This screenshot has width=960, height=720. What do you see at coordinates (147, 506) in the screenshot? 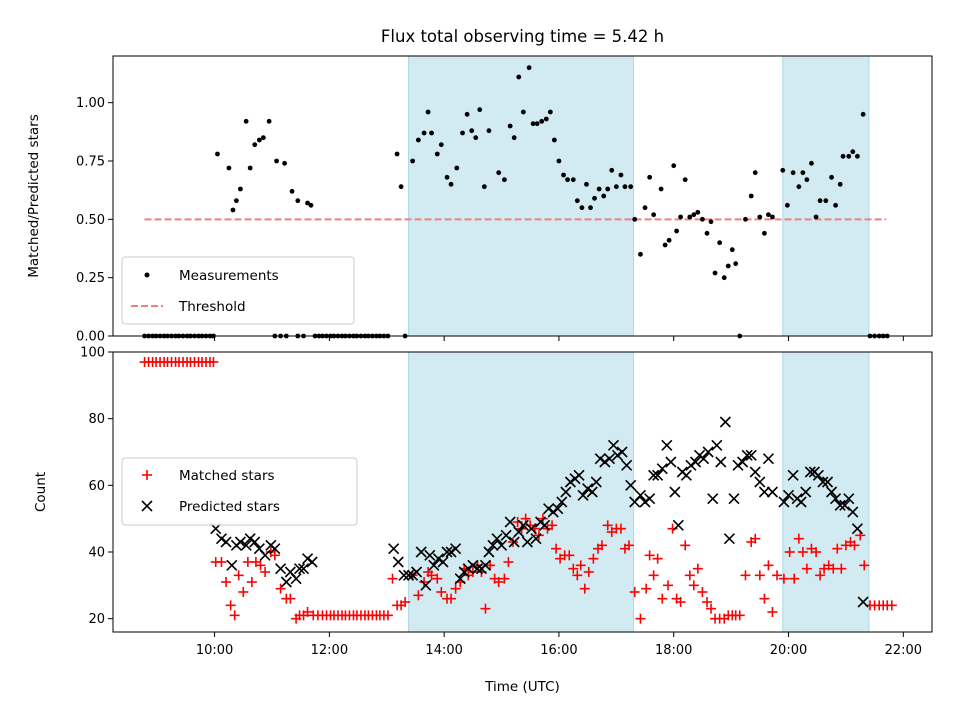
I see `legend-cross` at bounding box center [147, 506].